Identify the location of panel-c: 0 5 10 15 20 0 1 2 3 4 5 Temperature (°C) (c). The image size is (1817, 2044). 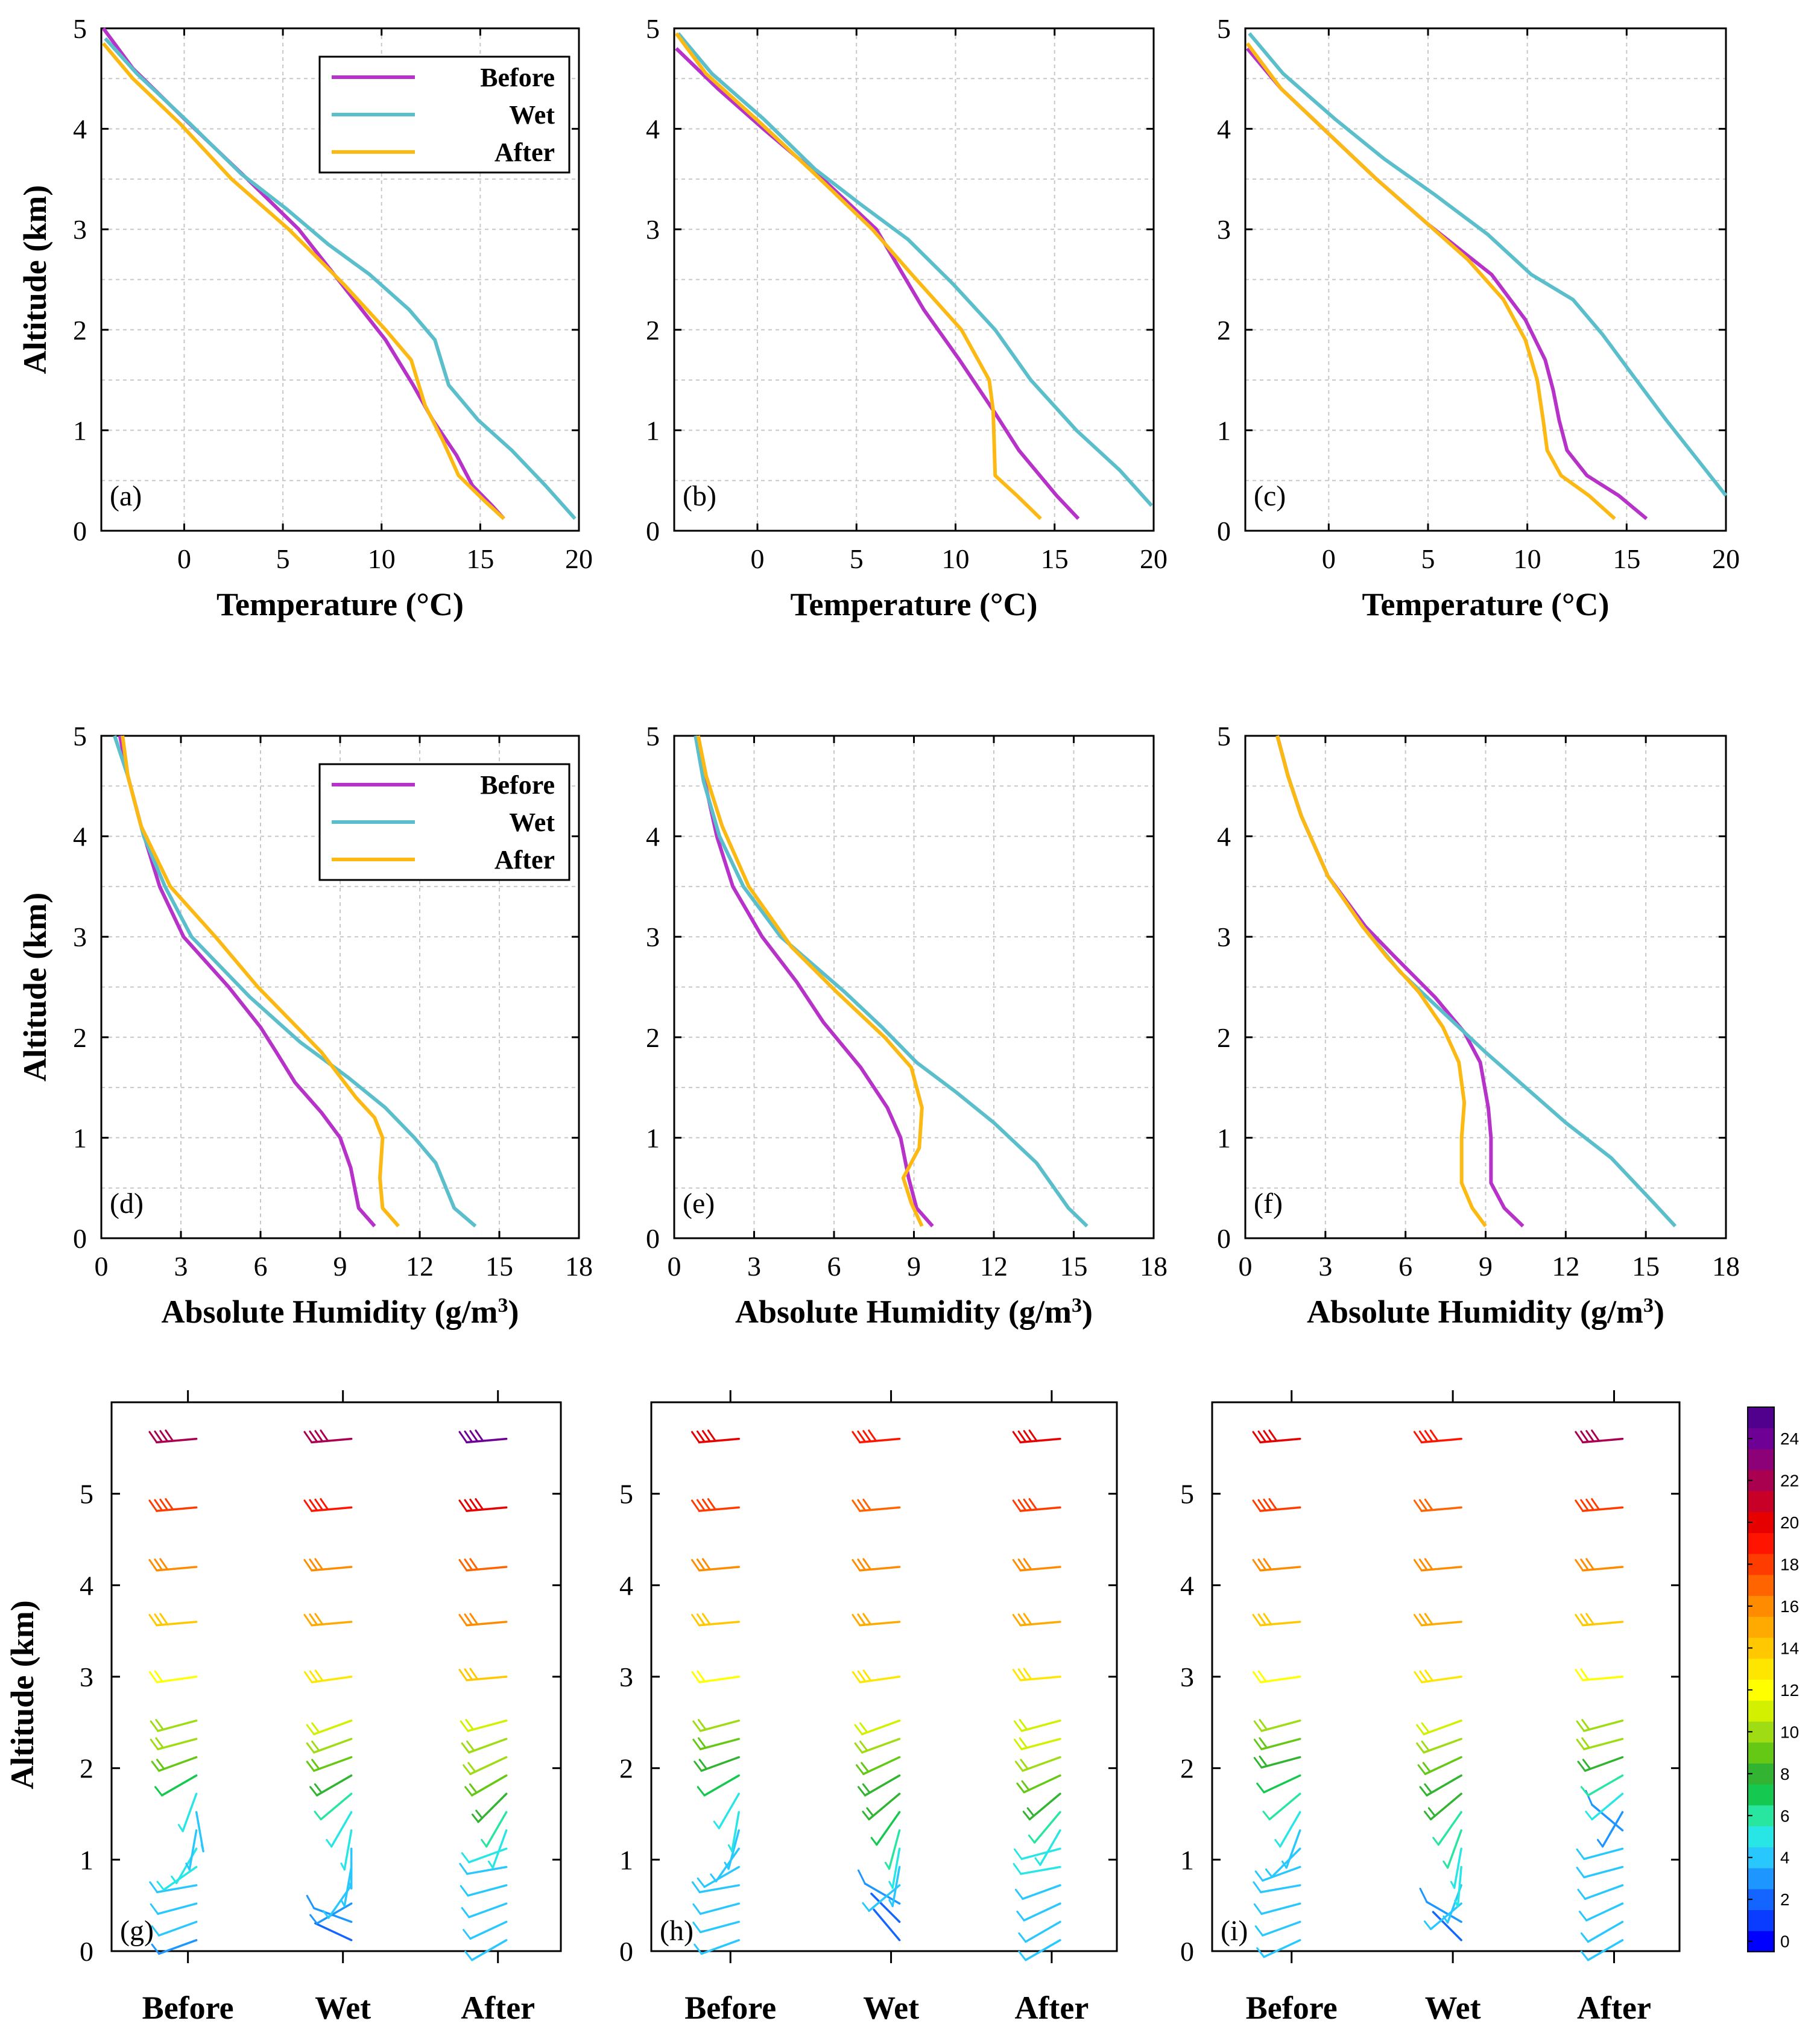
(1478, 317).